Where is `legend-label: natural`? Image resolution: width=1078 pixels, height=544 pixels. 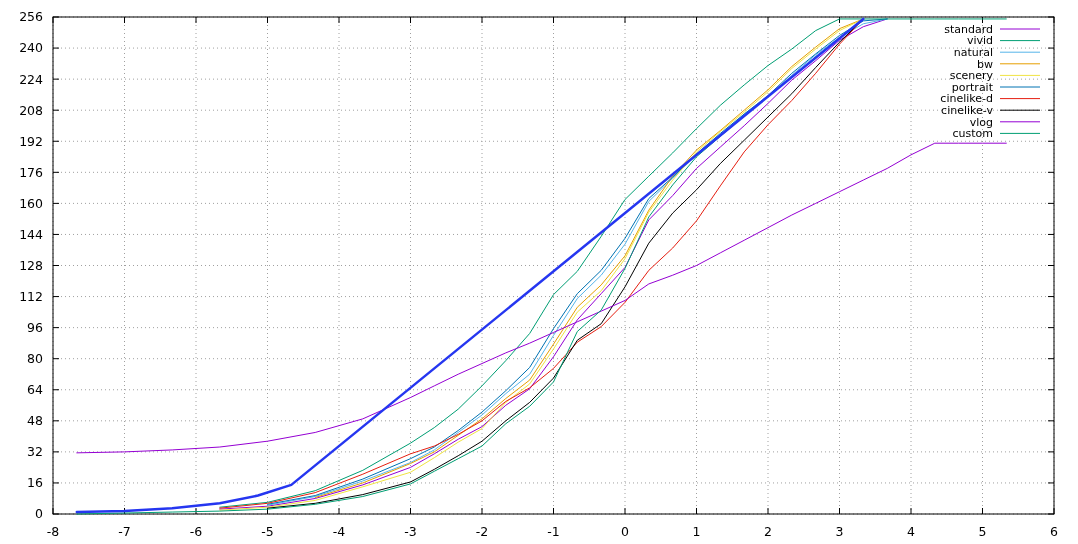 legend-label: natural is located at coordinates (973, 53).